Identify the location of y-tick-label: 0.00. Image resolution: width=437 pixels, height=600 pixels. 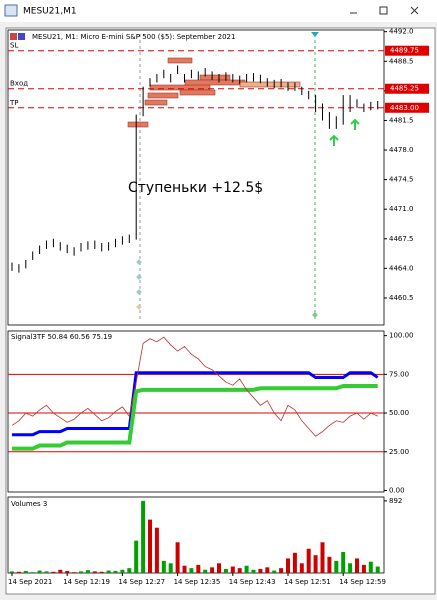
(397, 490).